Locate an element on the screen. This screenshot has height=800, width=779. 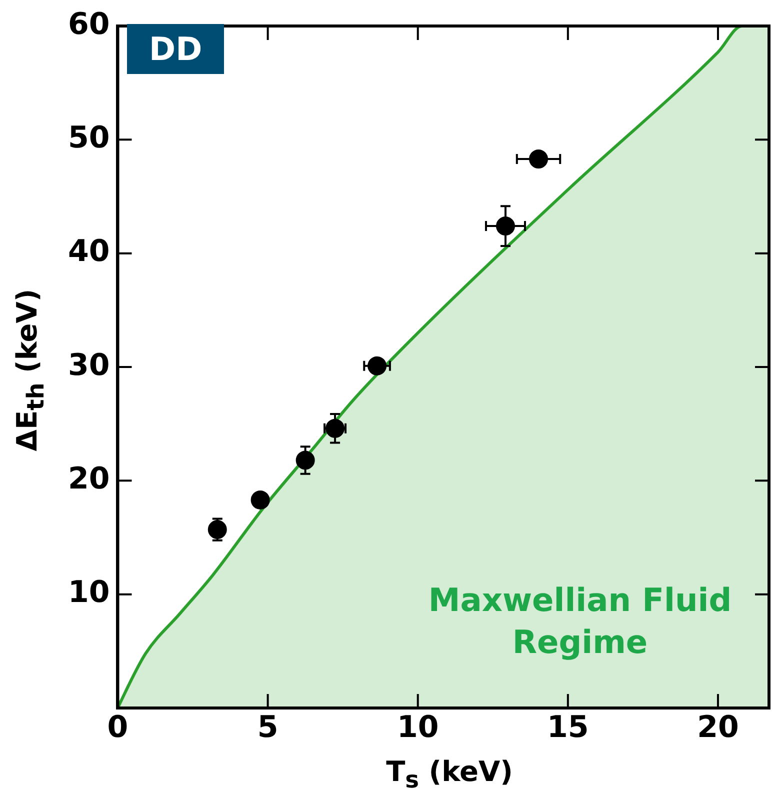
x-tick-label: 15 is located at coordinates (568, 727).